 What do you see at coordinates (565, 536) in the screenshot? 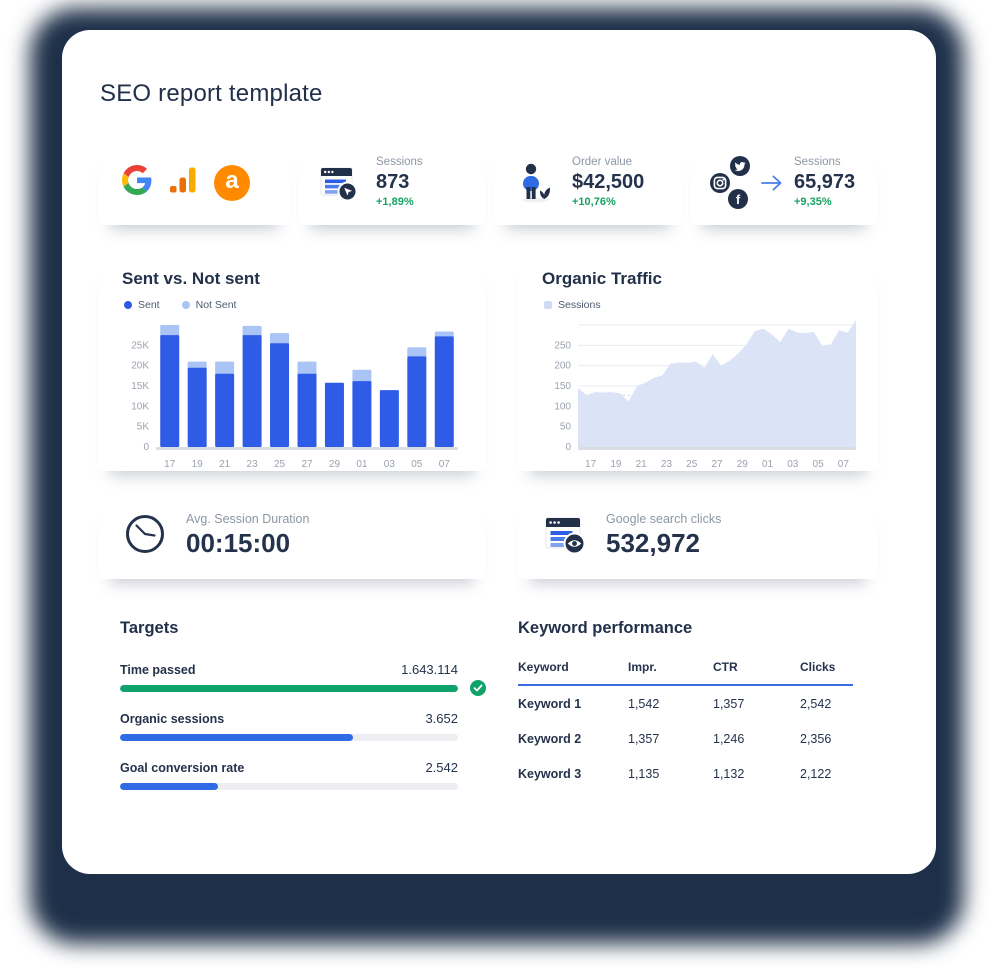
I see `browser-eye-icon` at bounding box center [565, 536].